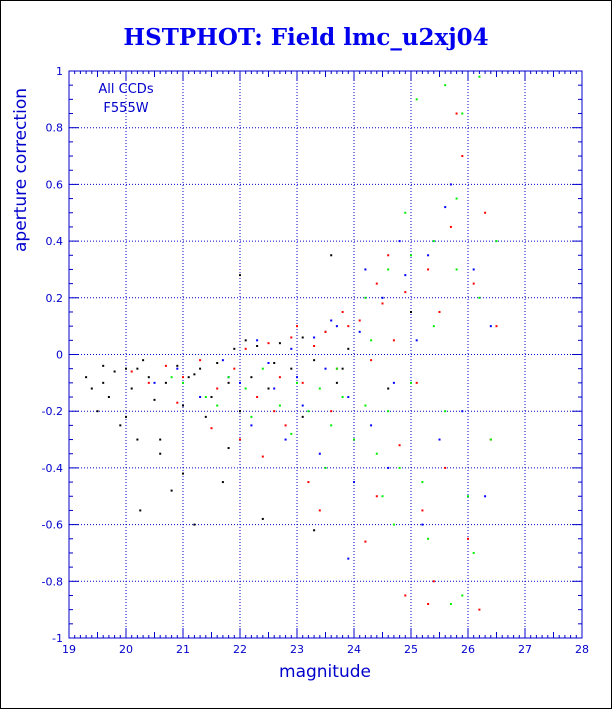  Describe the element at coordinates (411, 649) in the screenshot. I see `x-tick-label: 25` at that location.